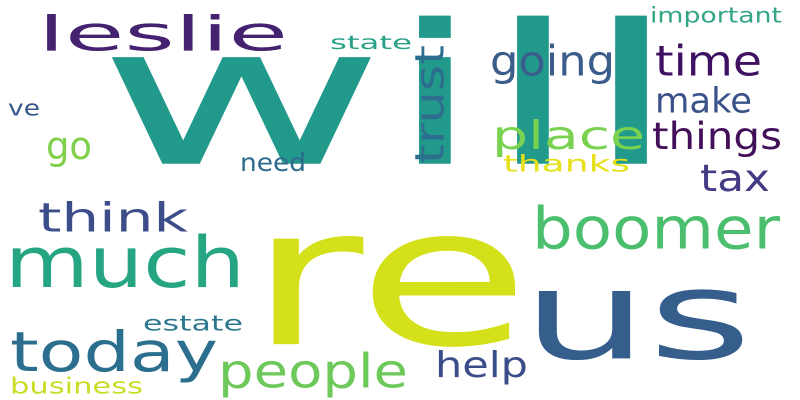  Describe the element at coordinates (114, 352) in the screenshot. I see `word-today: today` at that location.